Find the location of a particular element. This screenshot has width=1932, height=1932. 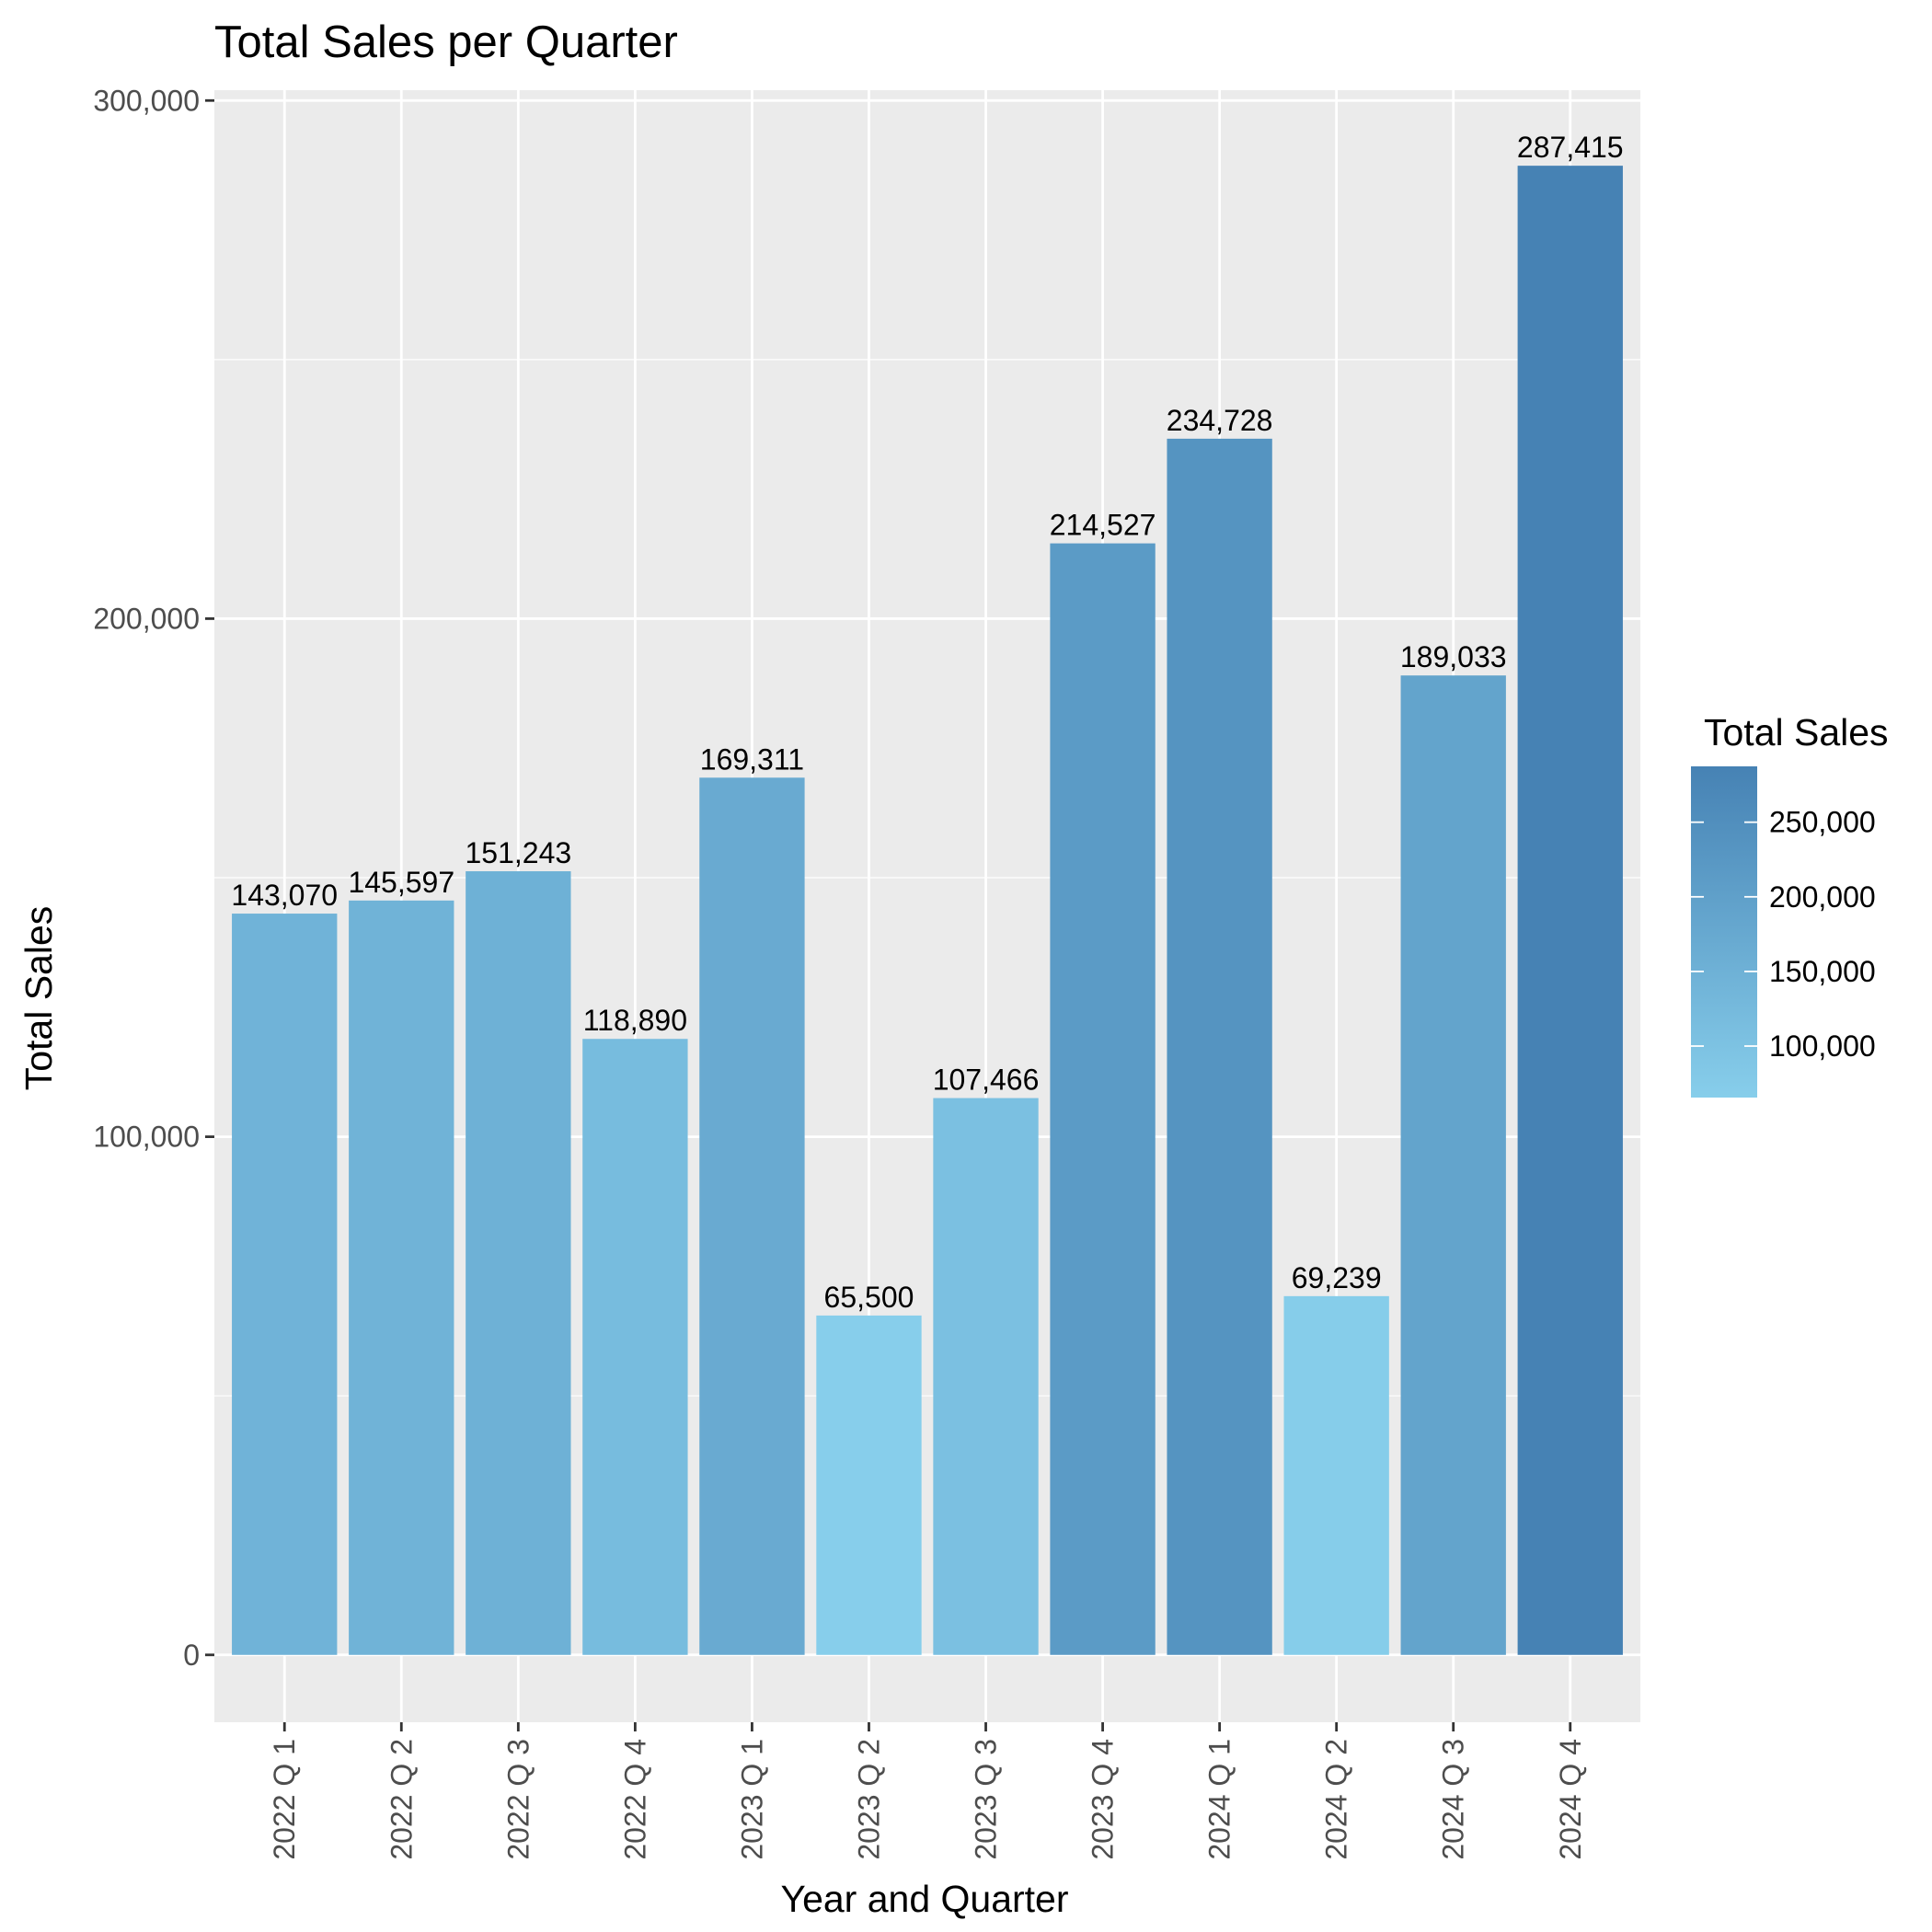

legend-break-label: 100,000 is located at coordinates (1822, 1046).